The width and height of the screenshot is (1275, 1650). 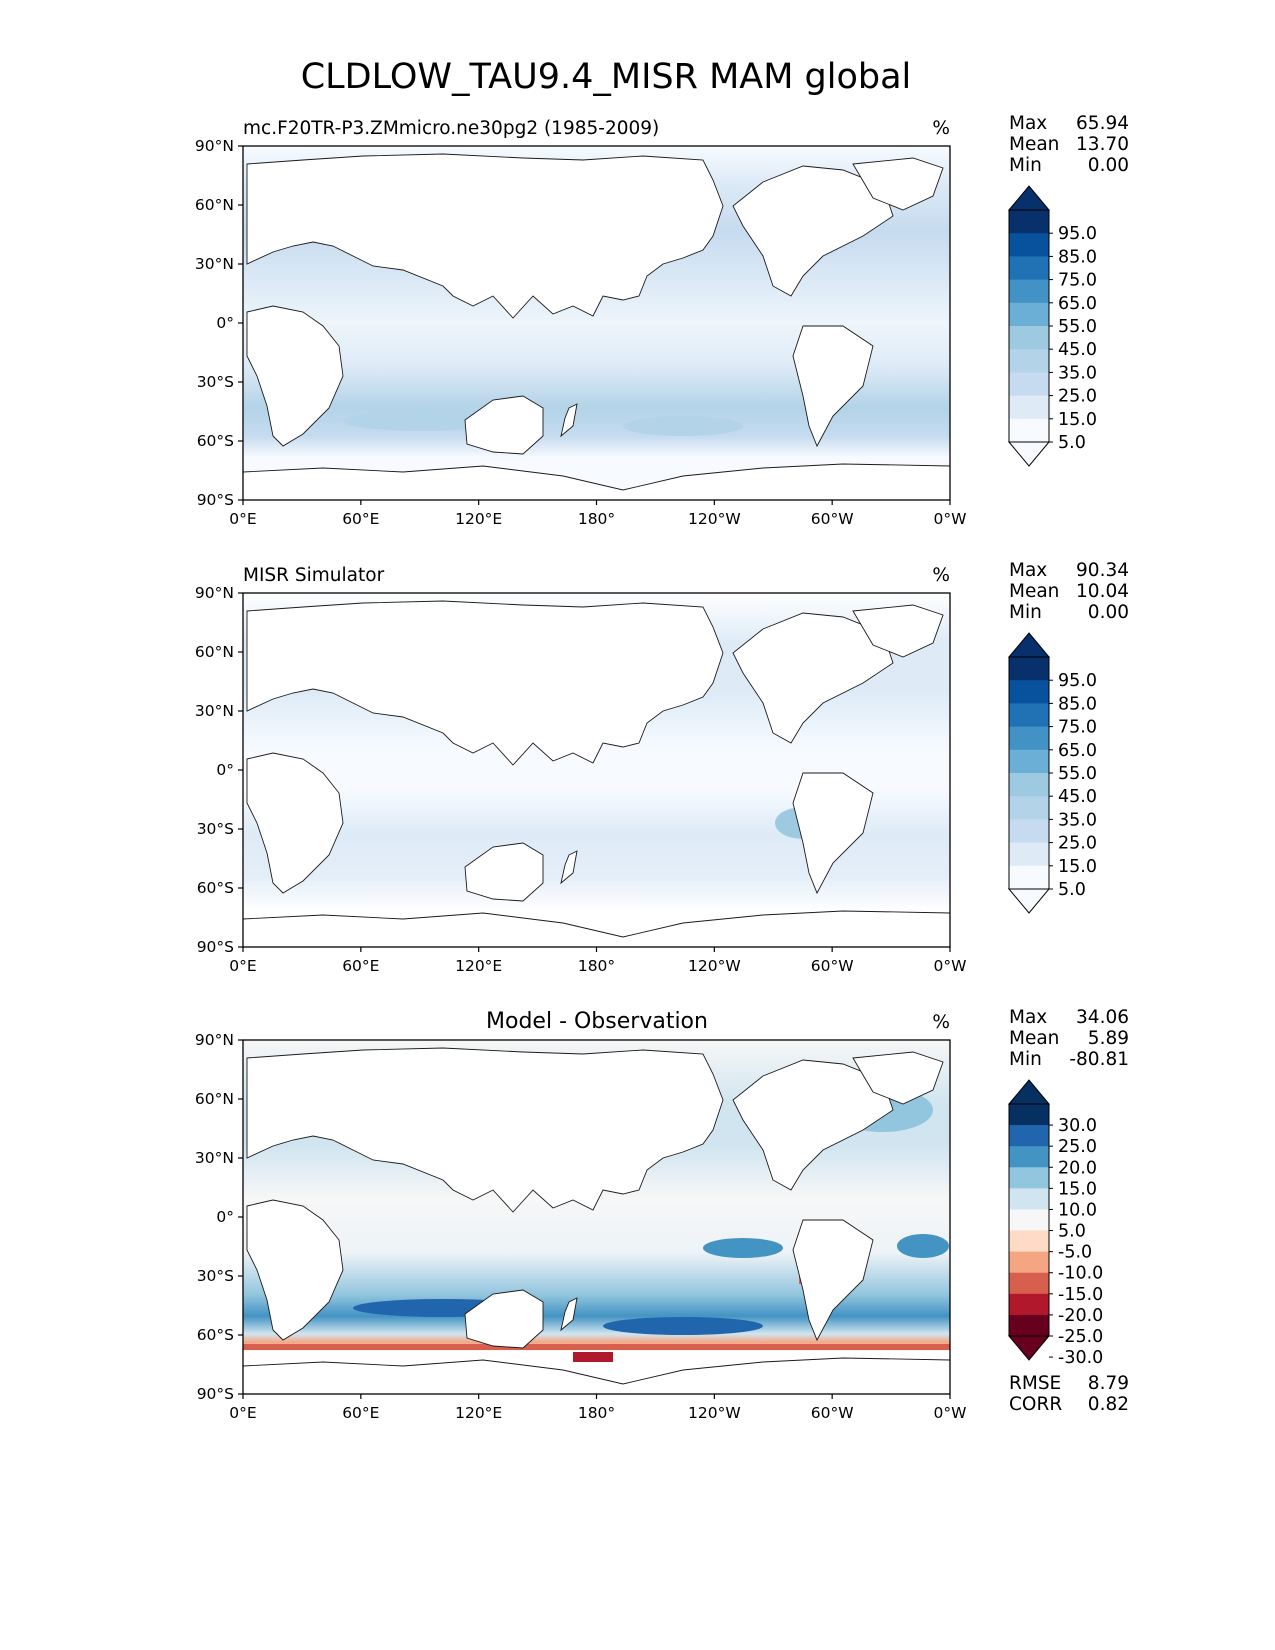 What do you see at coordinates (1102, 144) in the screenshot?
I see `stat-value: 13.70` at bounding box center [1102, 144].